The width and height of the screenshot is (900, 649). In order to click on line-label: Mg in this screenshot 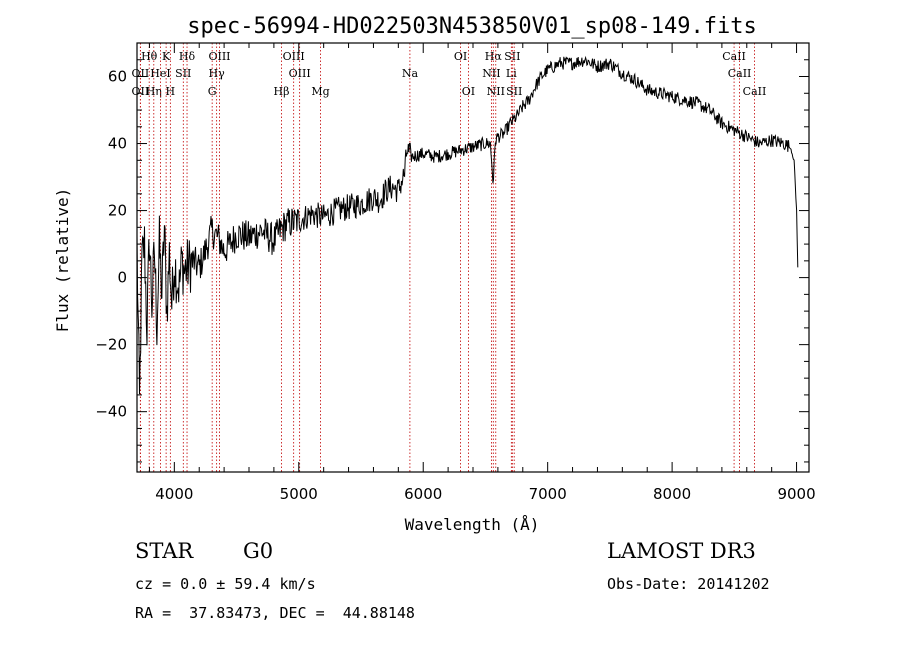, I will do `click(320, 91)`.